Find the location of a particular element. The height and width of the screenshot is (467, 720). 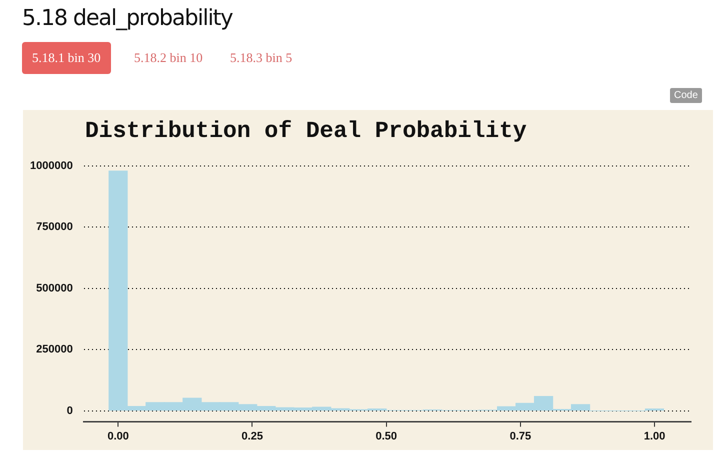

text: 5.18.3 bin 5 is located at coordinates (261, 58).